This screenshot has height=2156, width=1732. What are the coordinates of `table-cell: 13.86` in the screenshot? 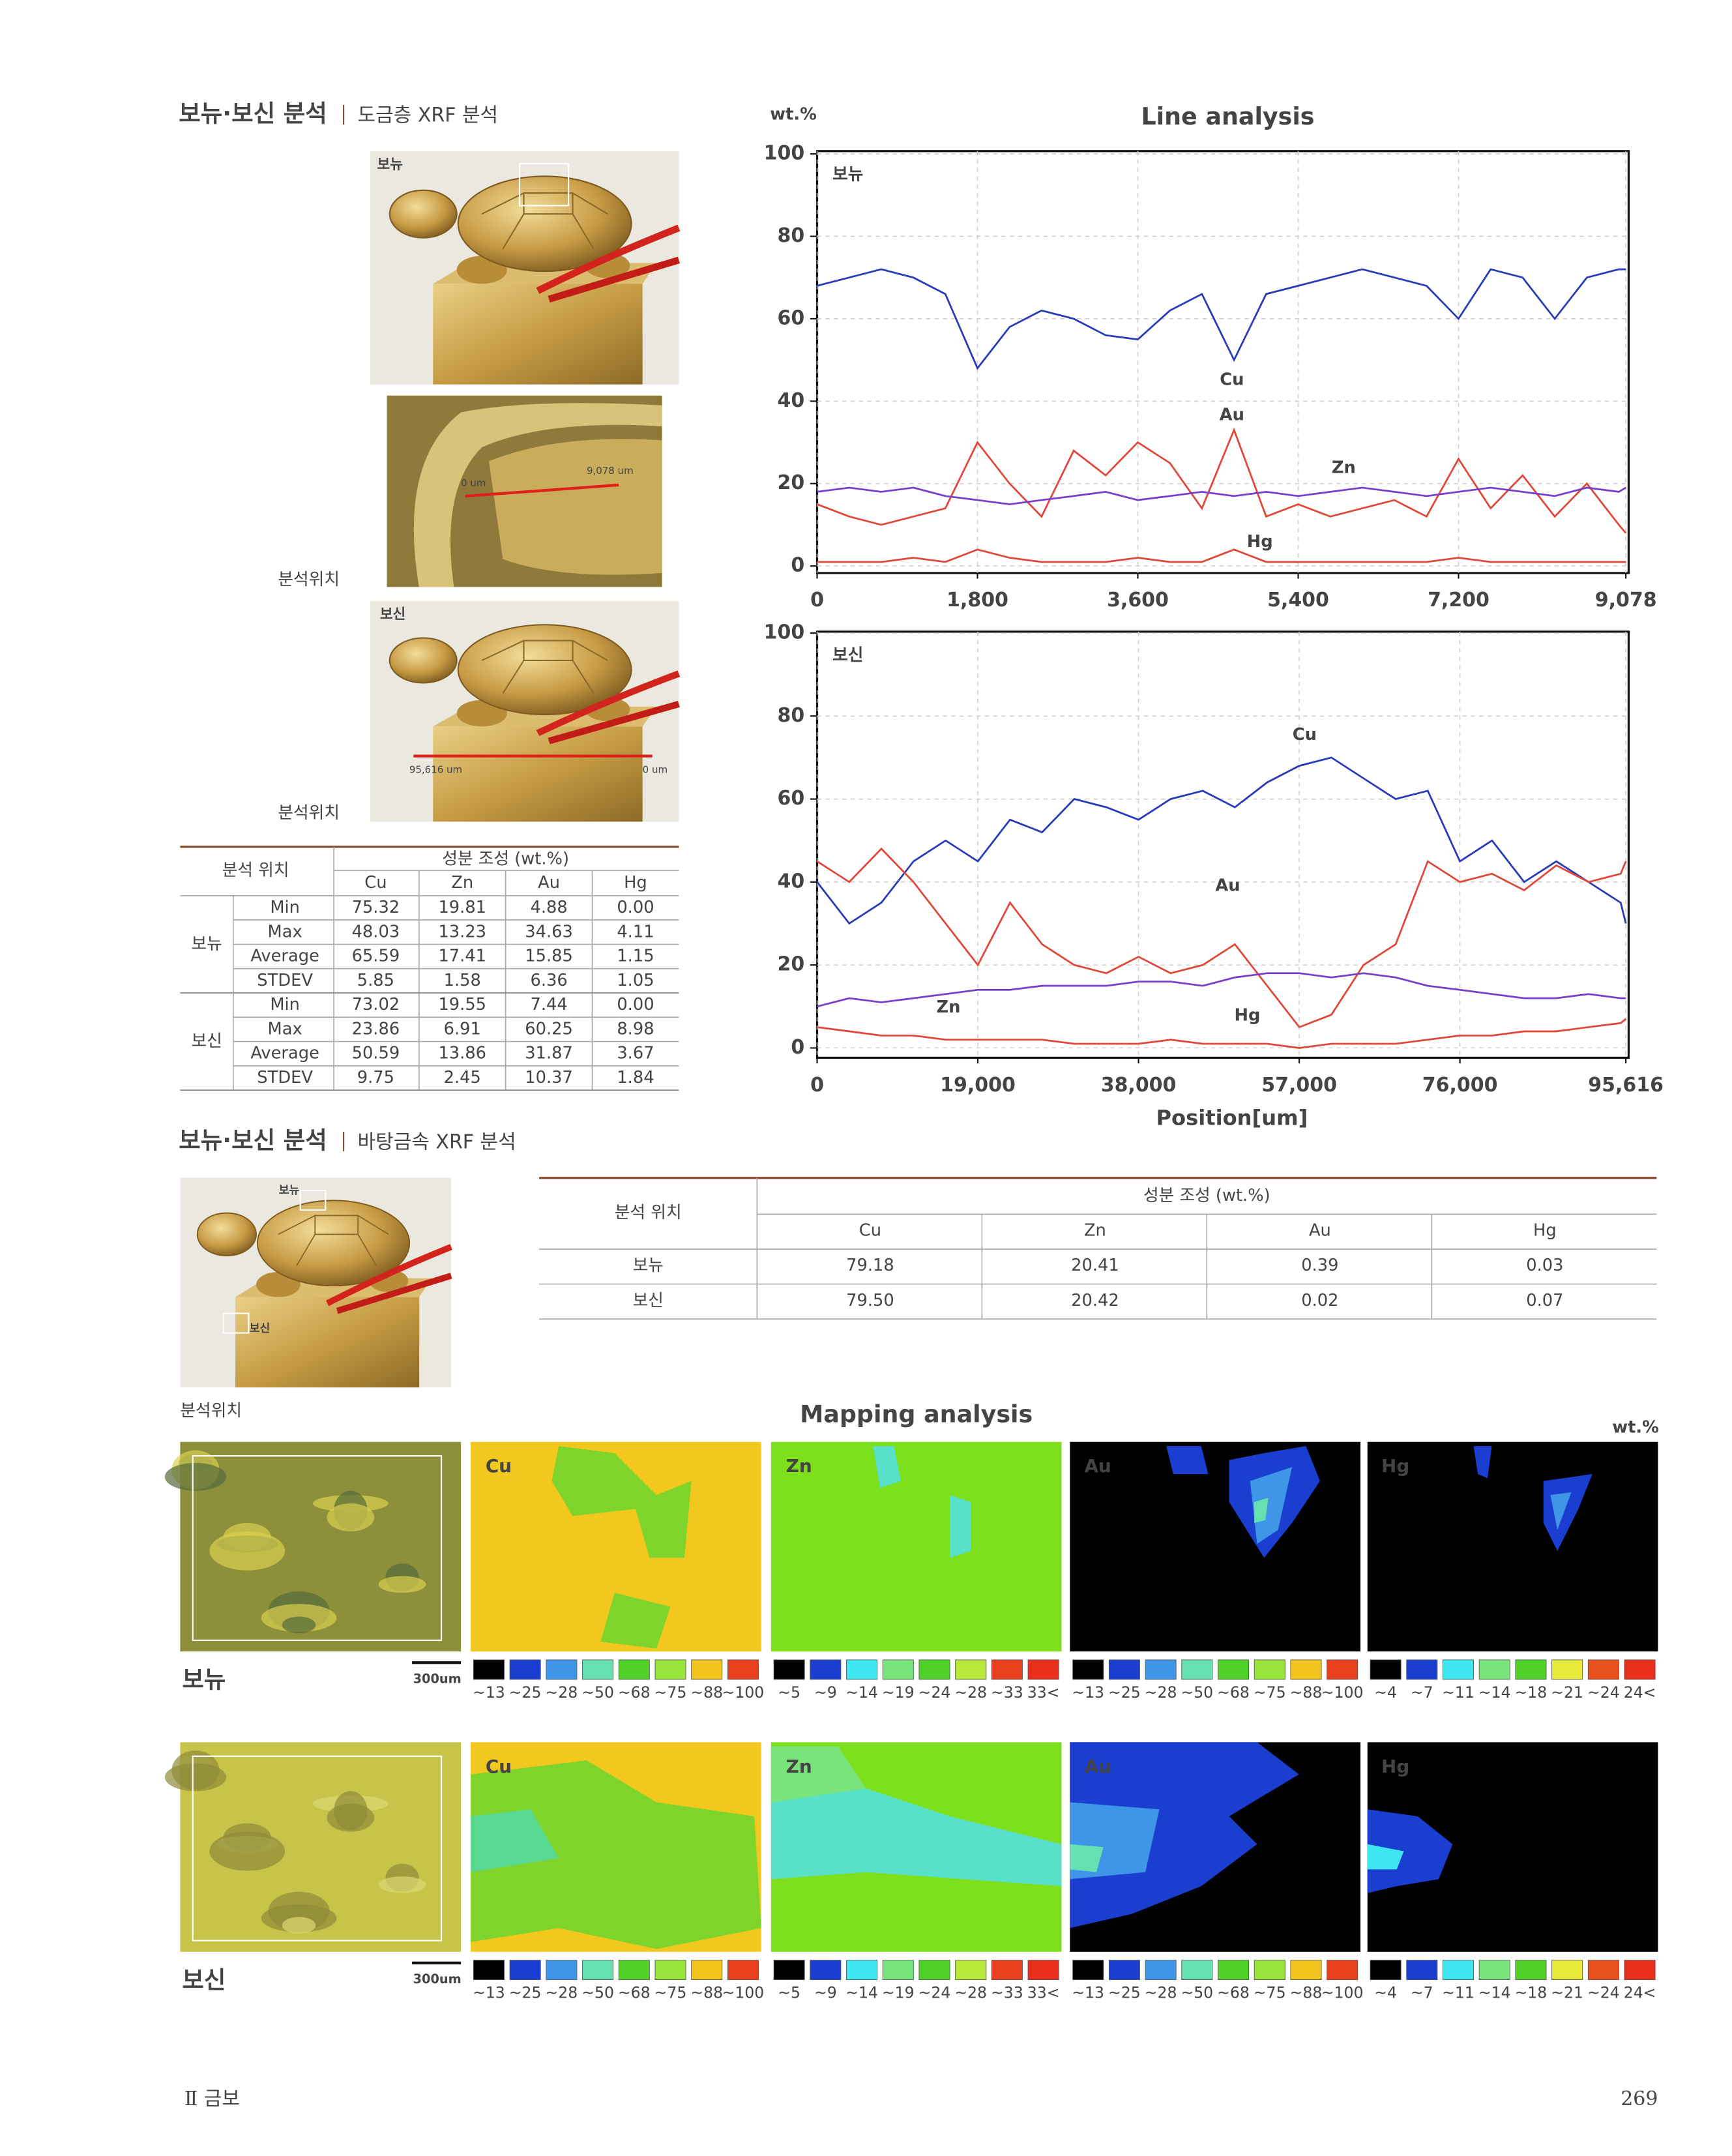 It's located at (462, 1053).